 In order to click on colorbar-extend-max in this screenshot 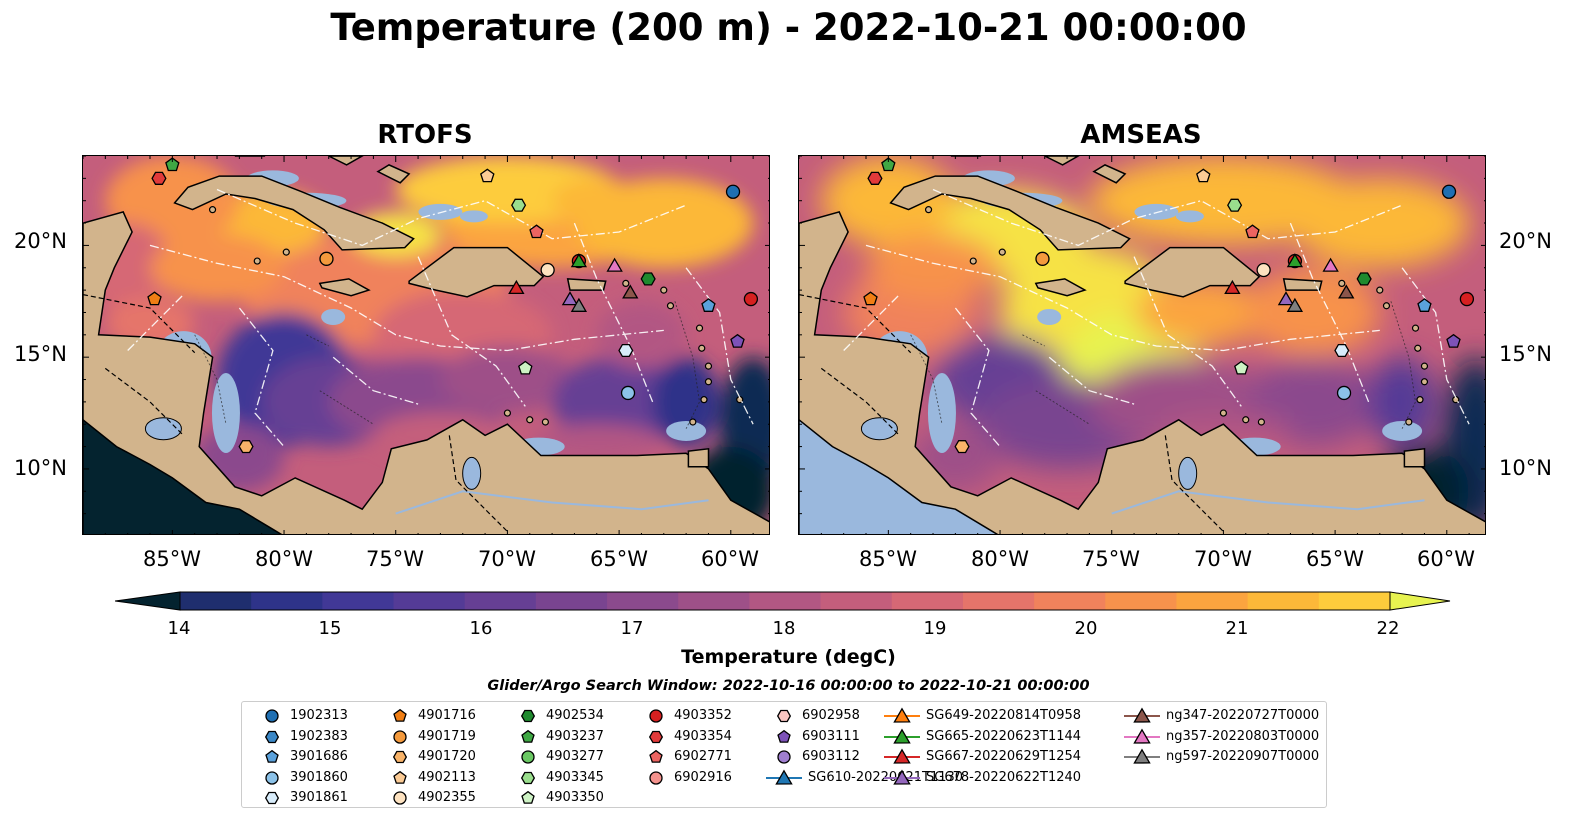, I will do `click(1420, 601)`.